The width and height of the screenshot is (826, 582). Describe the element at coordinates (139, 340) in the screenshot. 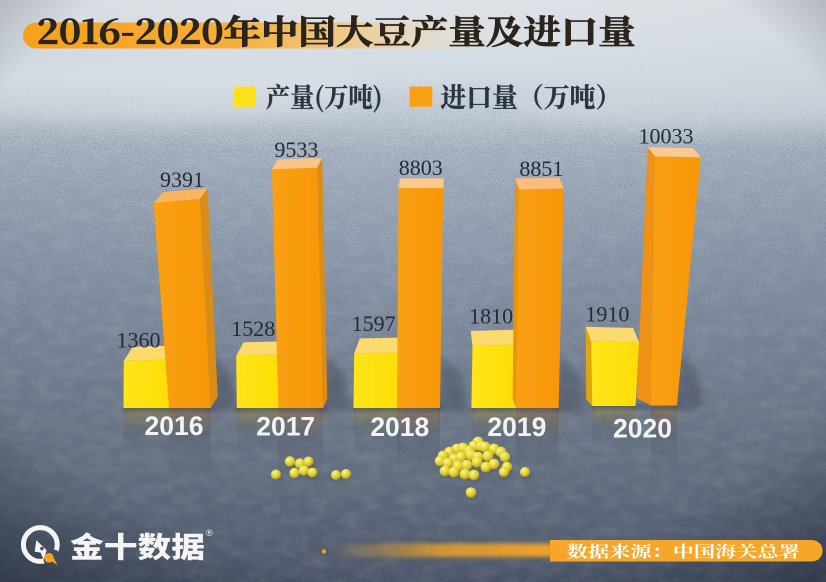

I see `svg-text: 1360` at that location.